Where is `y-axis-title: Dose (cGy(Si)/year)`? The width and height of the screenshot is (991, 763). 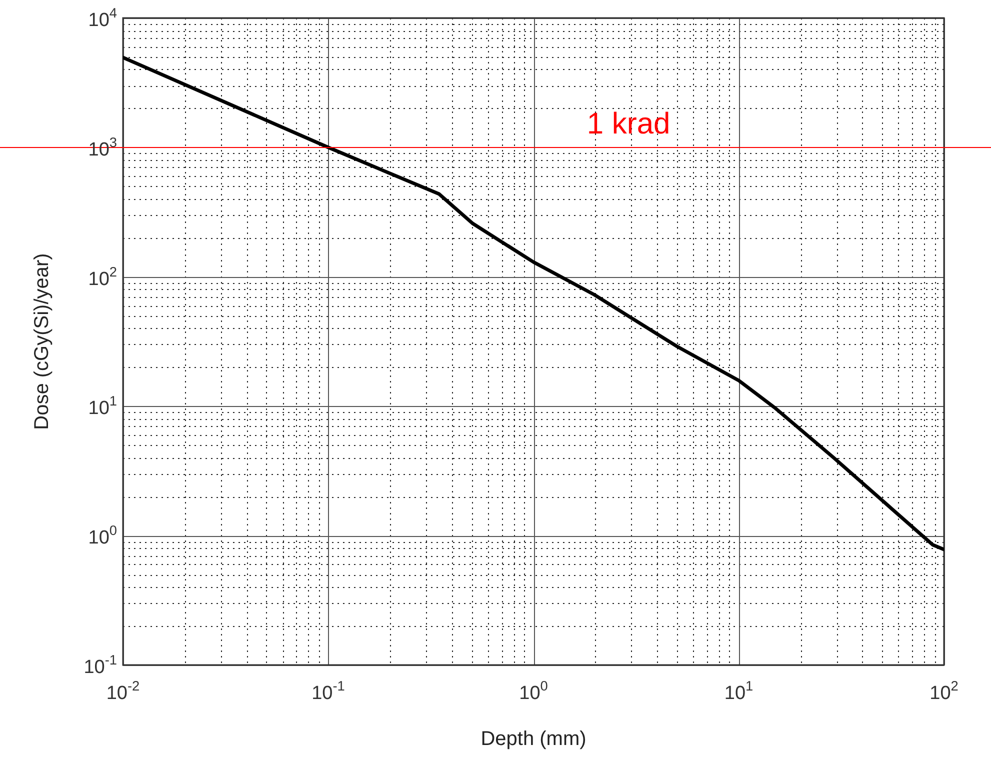 y-axis-title: Dose (cGy(Si)/year) is located at coordinates (42, 341).